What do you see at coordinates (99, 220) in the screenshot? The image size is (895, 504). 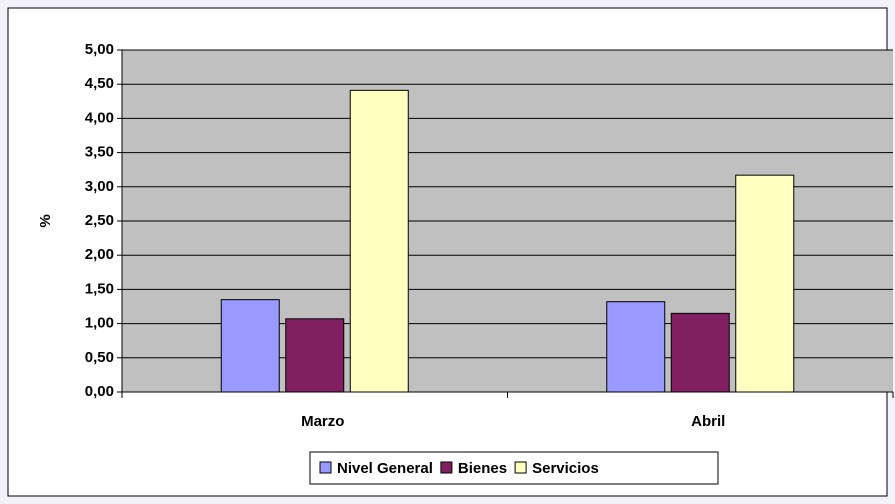 I see `y-tick-label: 2,50` at bounding box center [99, 220].